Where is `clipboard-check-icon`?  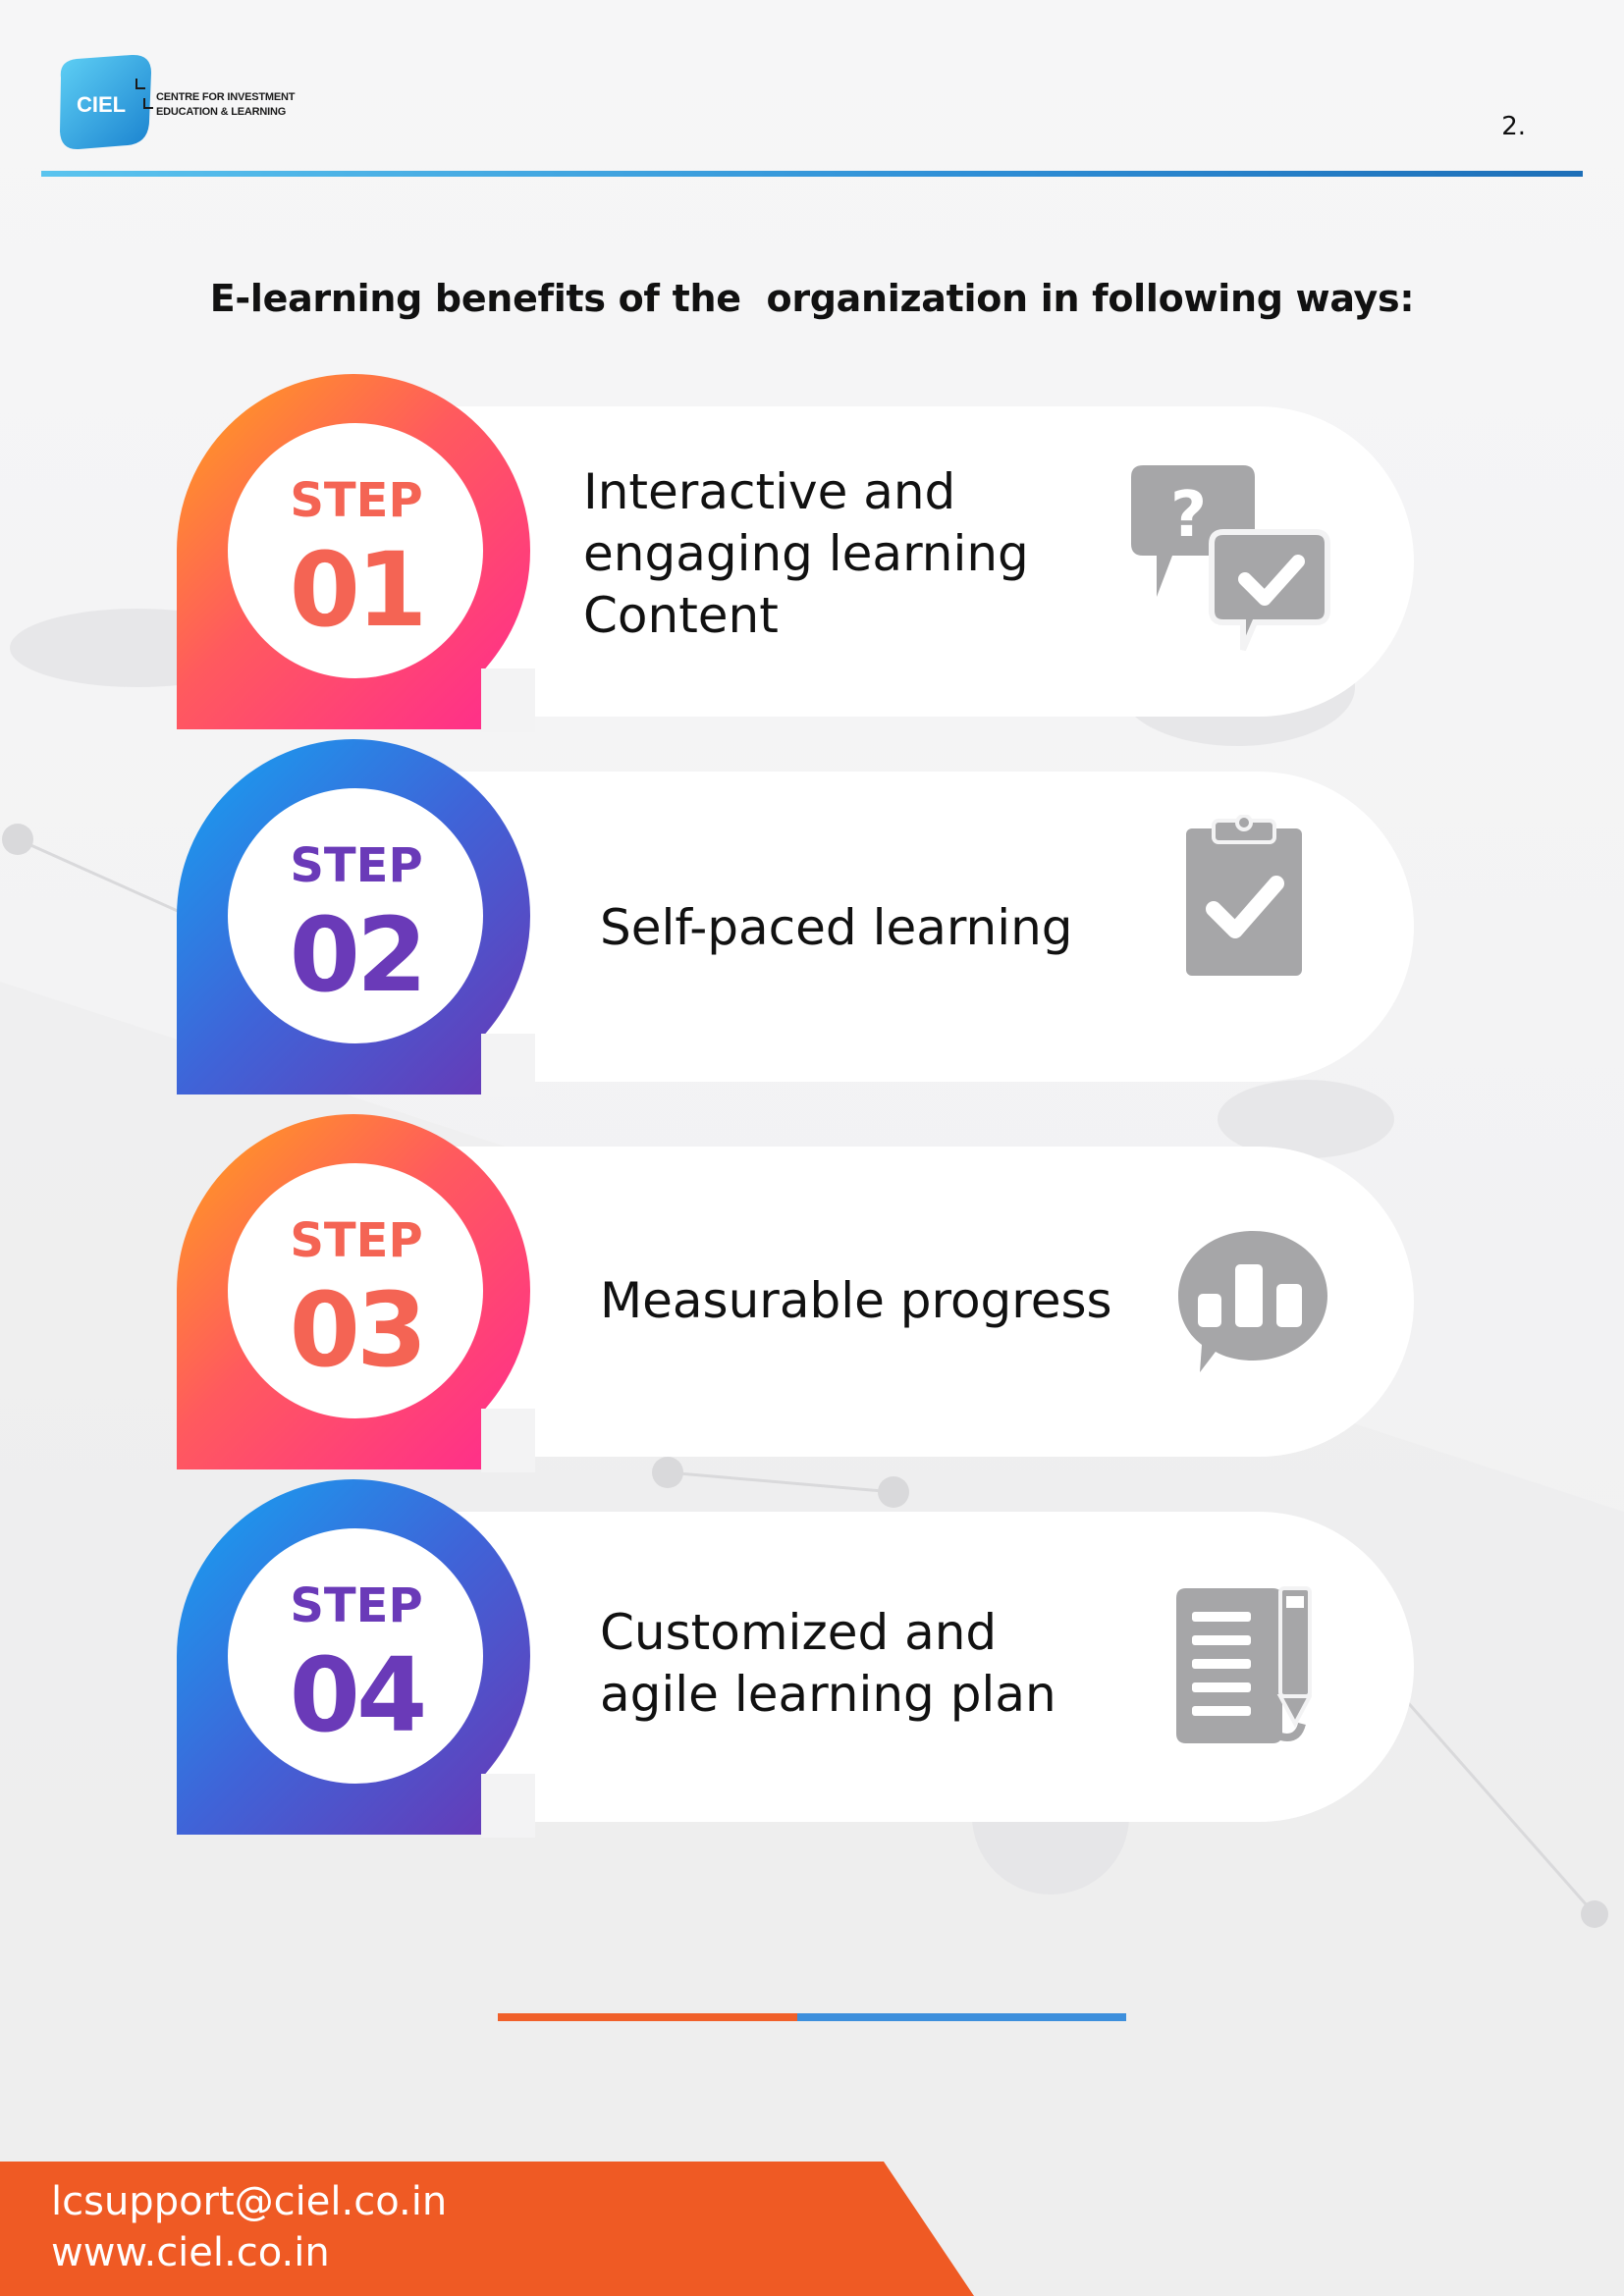
clipboard-check-icon is located at coordinates (1244, 895).